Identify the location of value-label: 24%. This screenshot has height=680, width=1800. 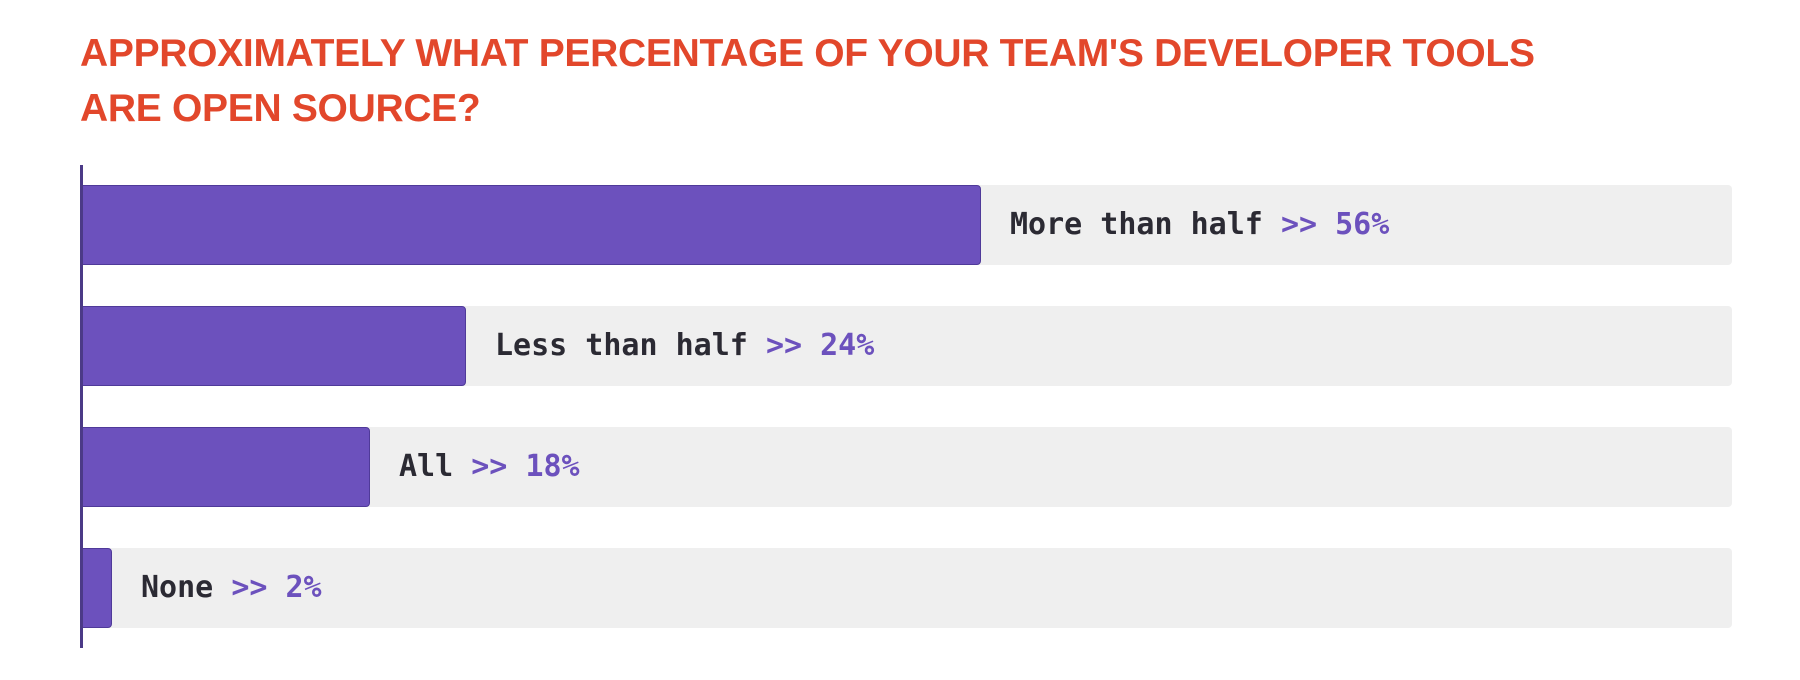
(847, 345).